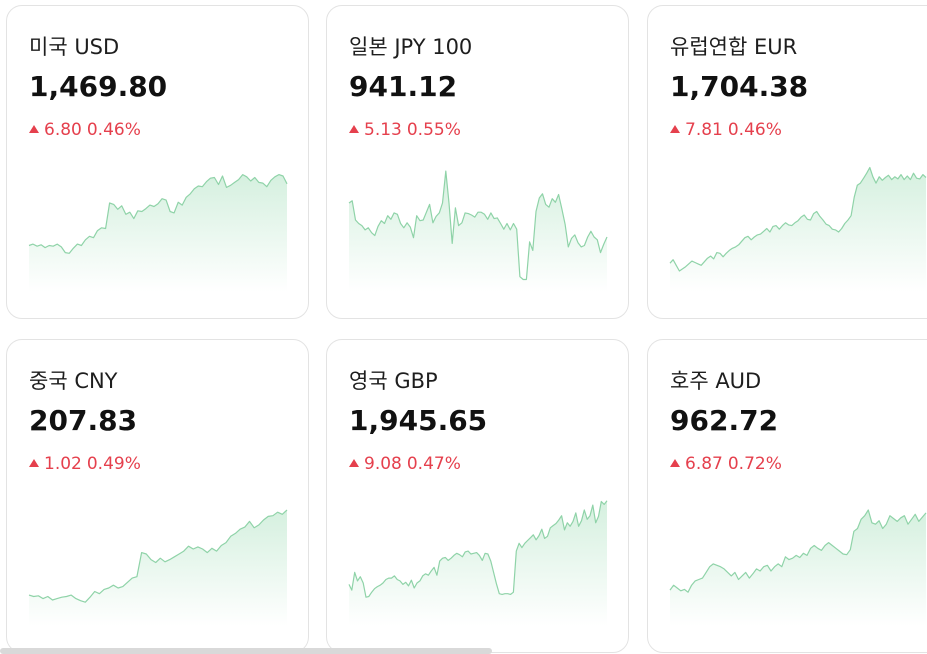  Describe the element at coordinates (433, 464) in the screenshot. I see `change-percent: 0.47%` at that location.